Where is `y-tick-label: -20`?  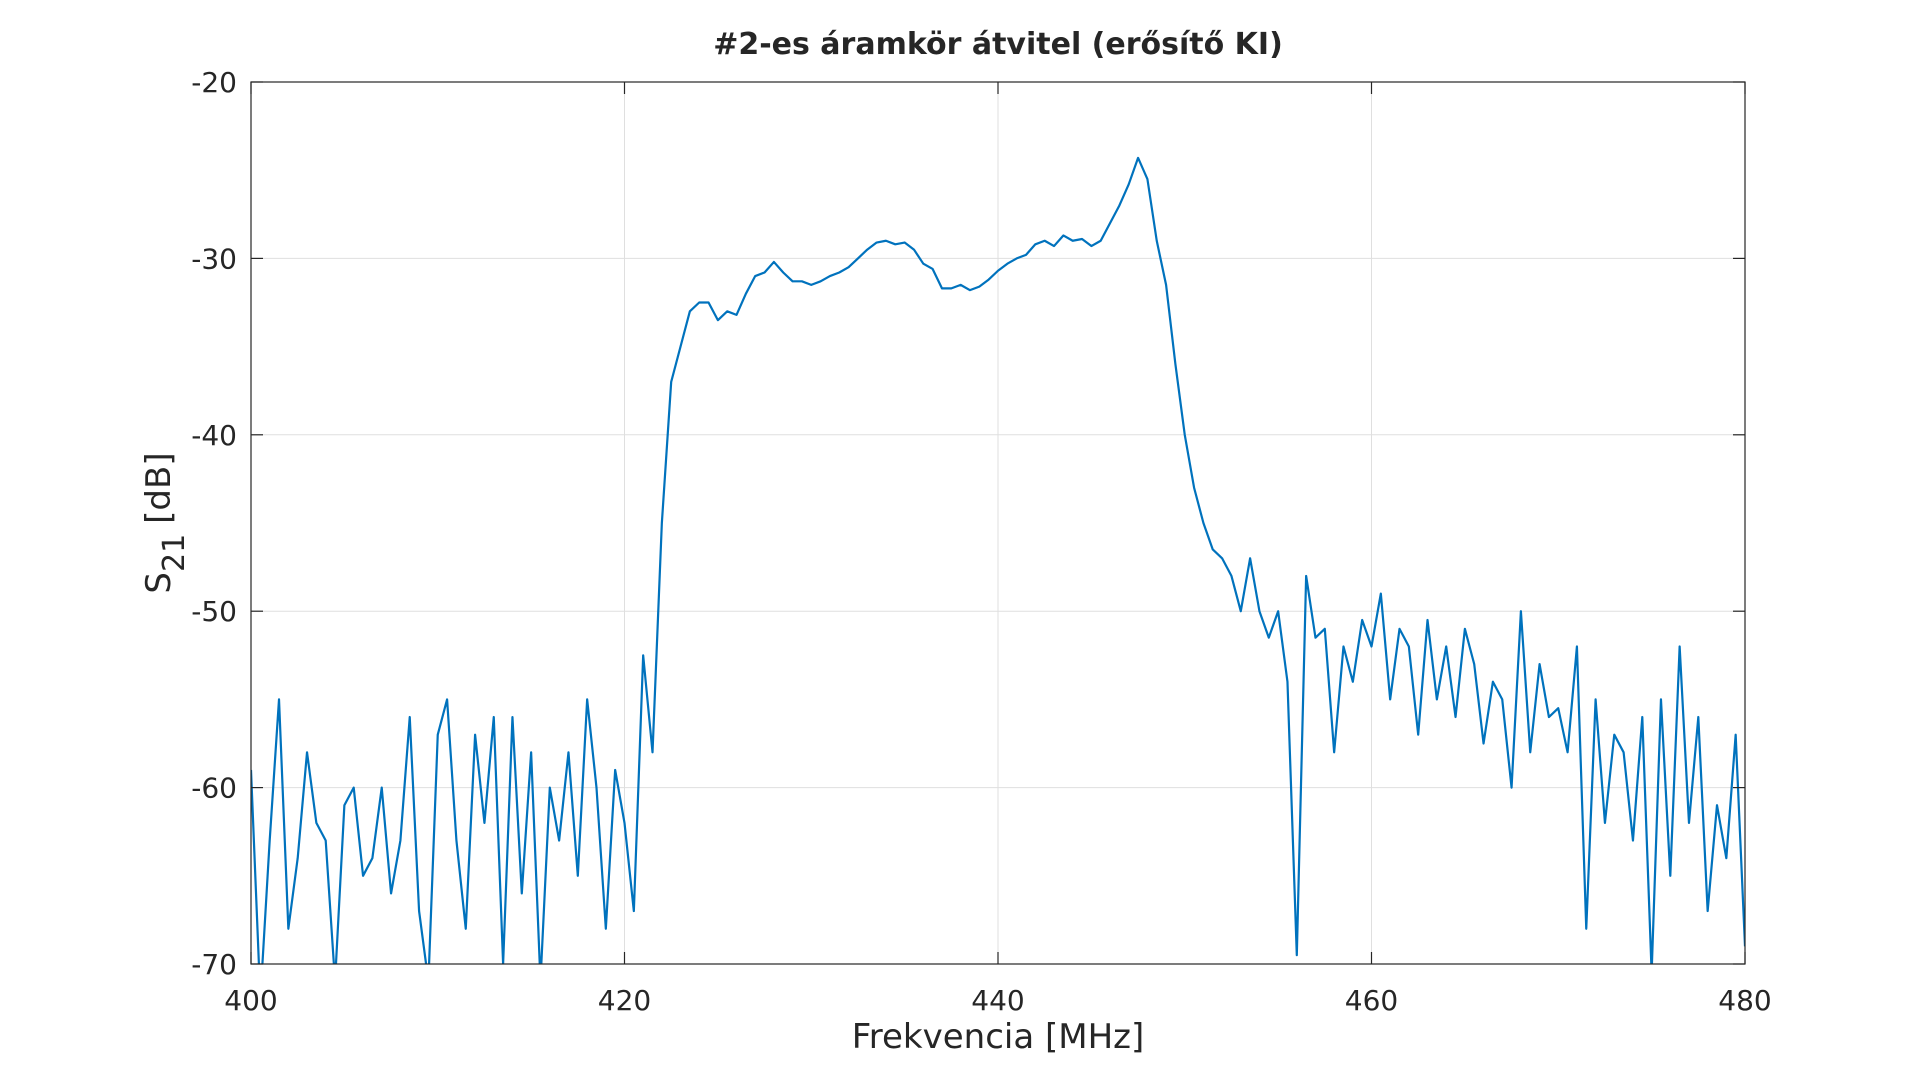 y-tick-label: -20 is located at coordinates (214, 82).